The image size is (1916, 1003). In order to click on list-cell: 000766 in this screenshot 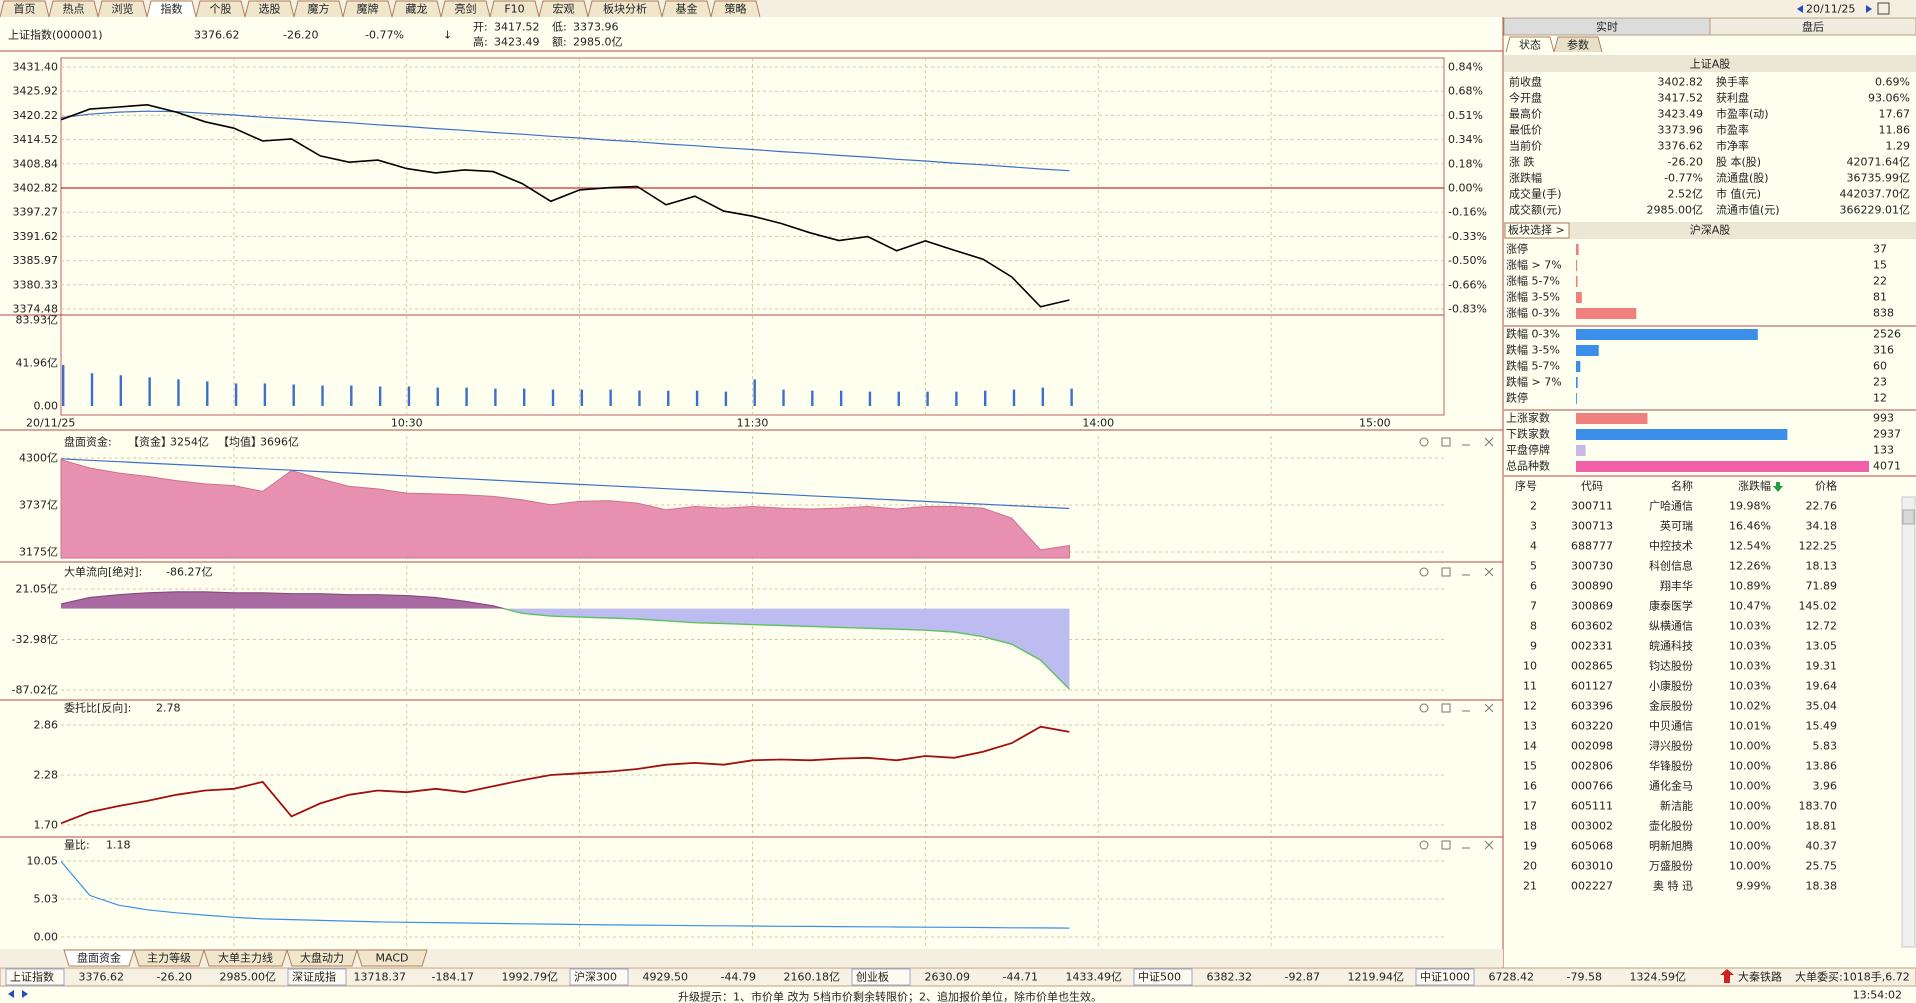, I will do `click(1592, 786)`.